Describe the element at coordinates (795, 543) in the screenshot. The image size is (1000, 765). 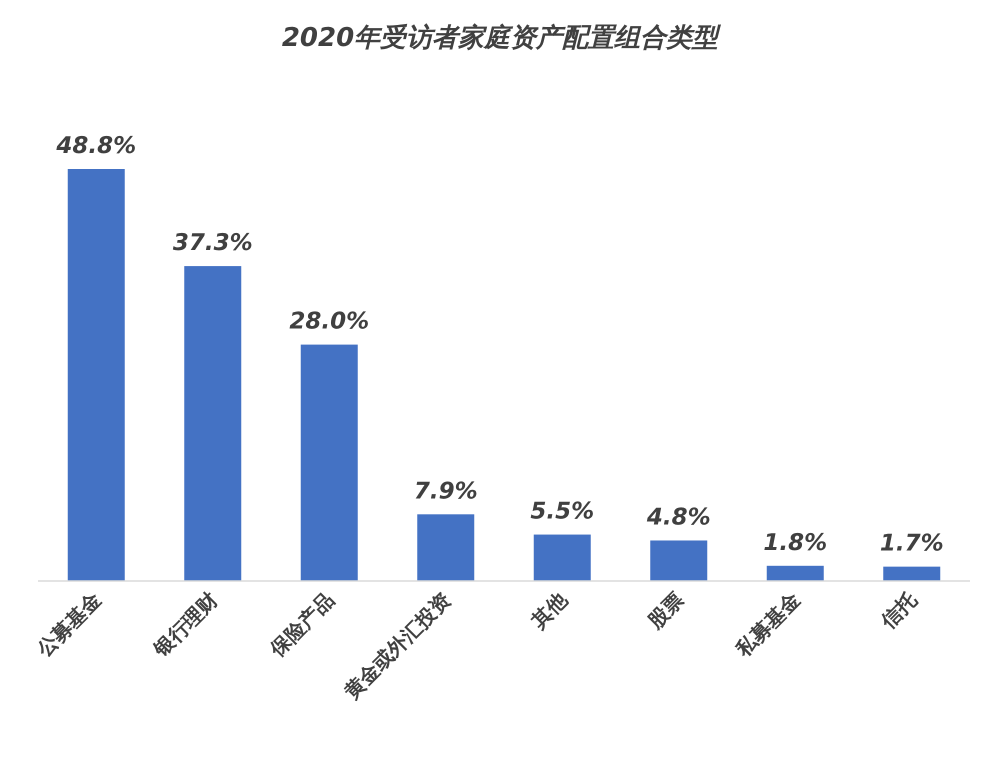
I see `data-label: 1.8%` at that location.